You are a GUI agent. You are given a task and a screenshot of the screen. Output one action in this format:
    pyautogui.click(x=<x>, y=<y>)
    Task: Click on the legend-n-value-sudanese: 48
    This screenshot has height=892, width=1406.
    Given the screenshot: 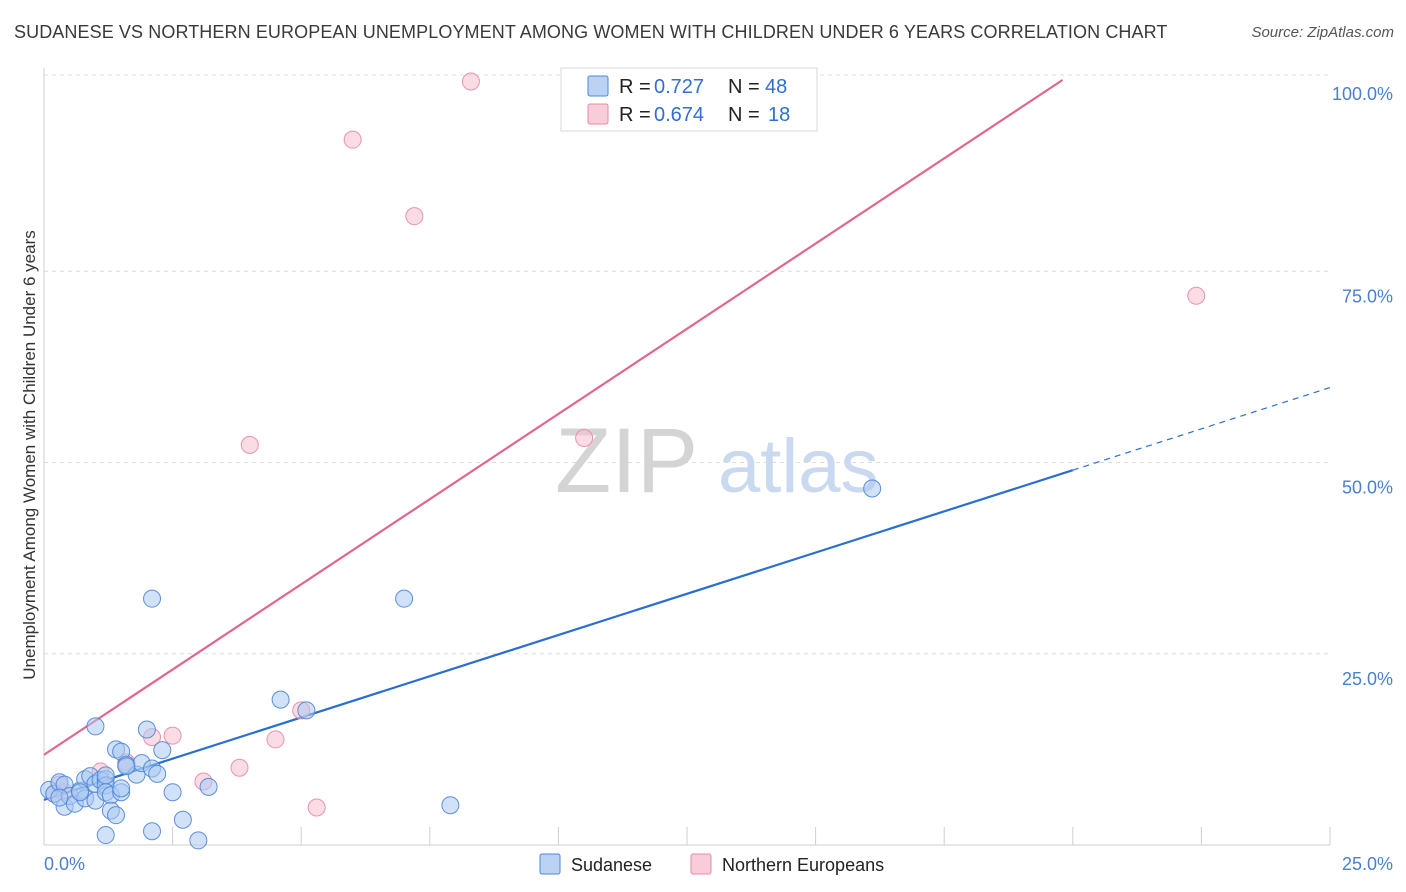 What is the action you would take?
    pyautogui.click(x=776, y=87)
    